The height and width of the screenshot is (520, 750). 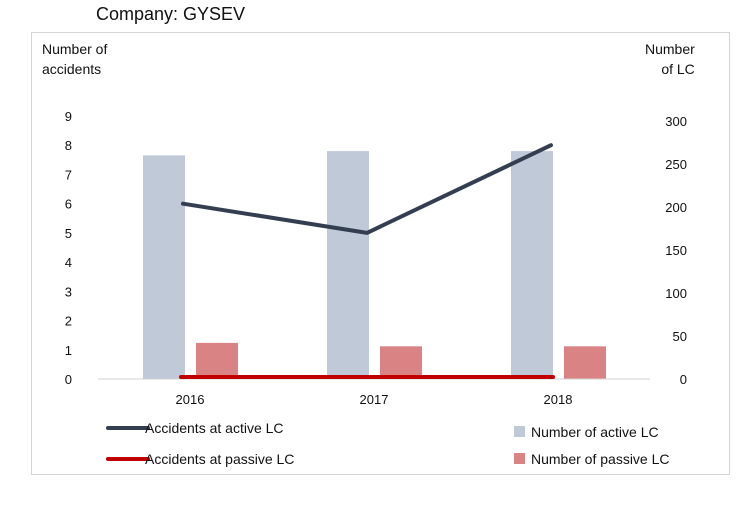 What do you see at coordinates (519, 431) in the screenshot?
I see `legend-number-active-lc-swatch` at bounding box center [519, 431].